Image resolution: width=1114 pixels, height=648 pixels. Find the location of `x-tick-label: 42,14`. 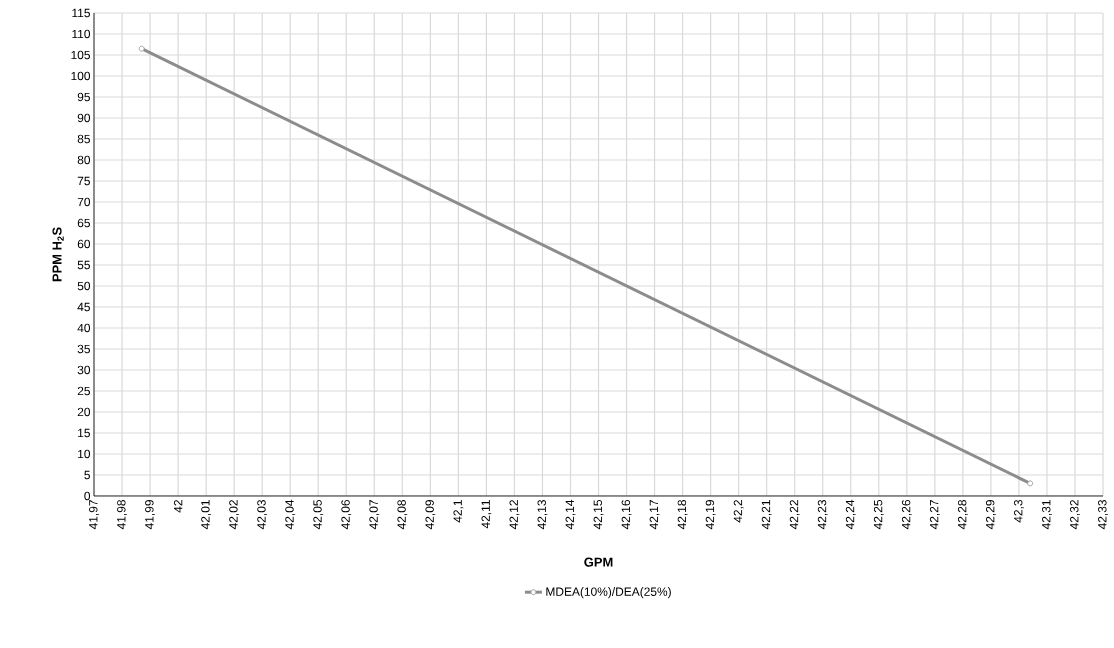

x-tick-label: 42,14 is located at coordinates (570, 514).